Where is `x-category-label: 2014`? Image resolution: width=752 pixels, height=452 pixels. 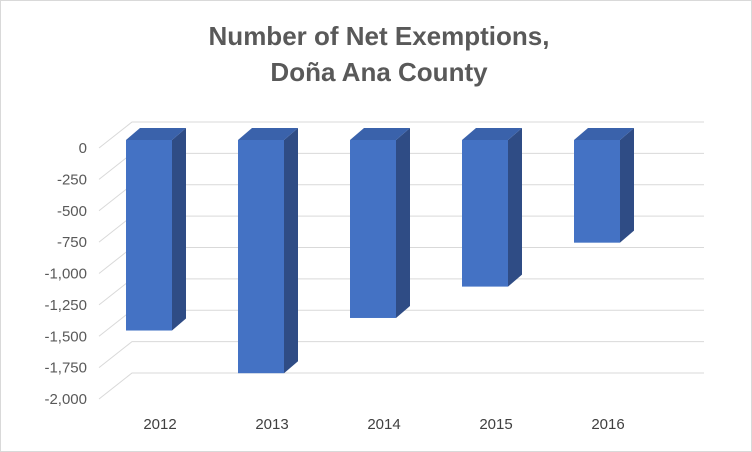 x-category-label: 2014 is located at coordinates (383, 424).